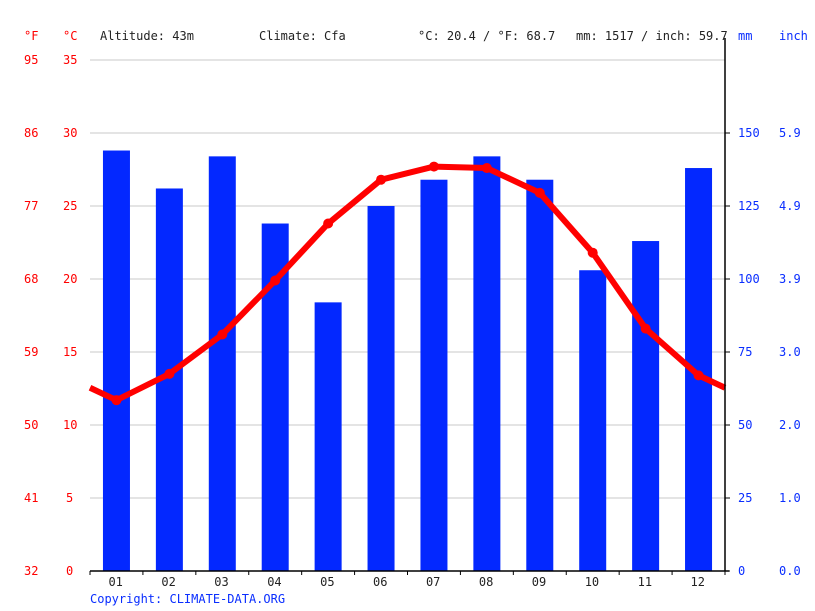 The height and width of the screenshot is (611, 815). Describe the element at coordinates (790, 352) in the screenshot. I see `inch-tick-label: 3.0` at that location.